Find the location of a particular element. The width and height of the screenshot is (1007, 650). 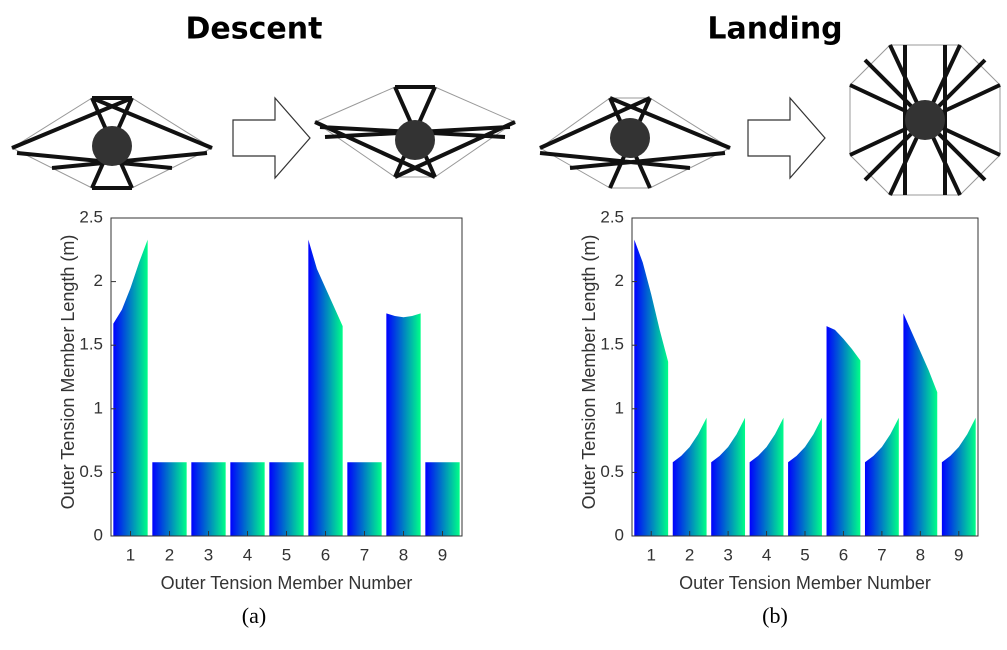

panel-label: (a) is located at coordinates (254, 615).